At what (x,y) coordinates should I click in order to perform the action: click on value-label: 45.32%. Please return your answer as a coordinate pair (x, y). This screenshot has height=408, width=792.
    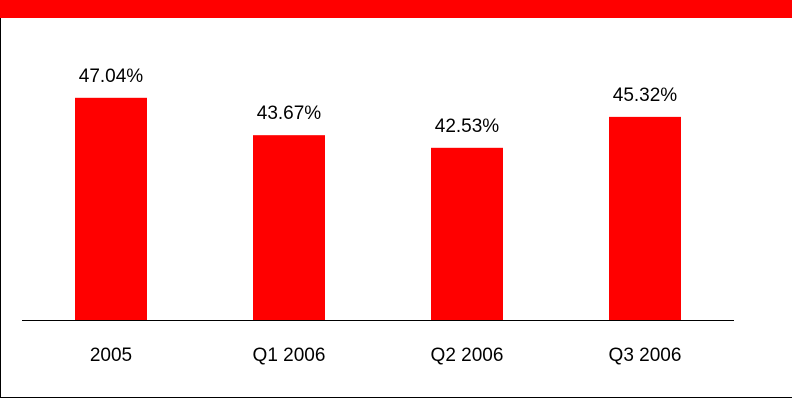
    Looking at the image, I should click on (645, 95).